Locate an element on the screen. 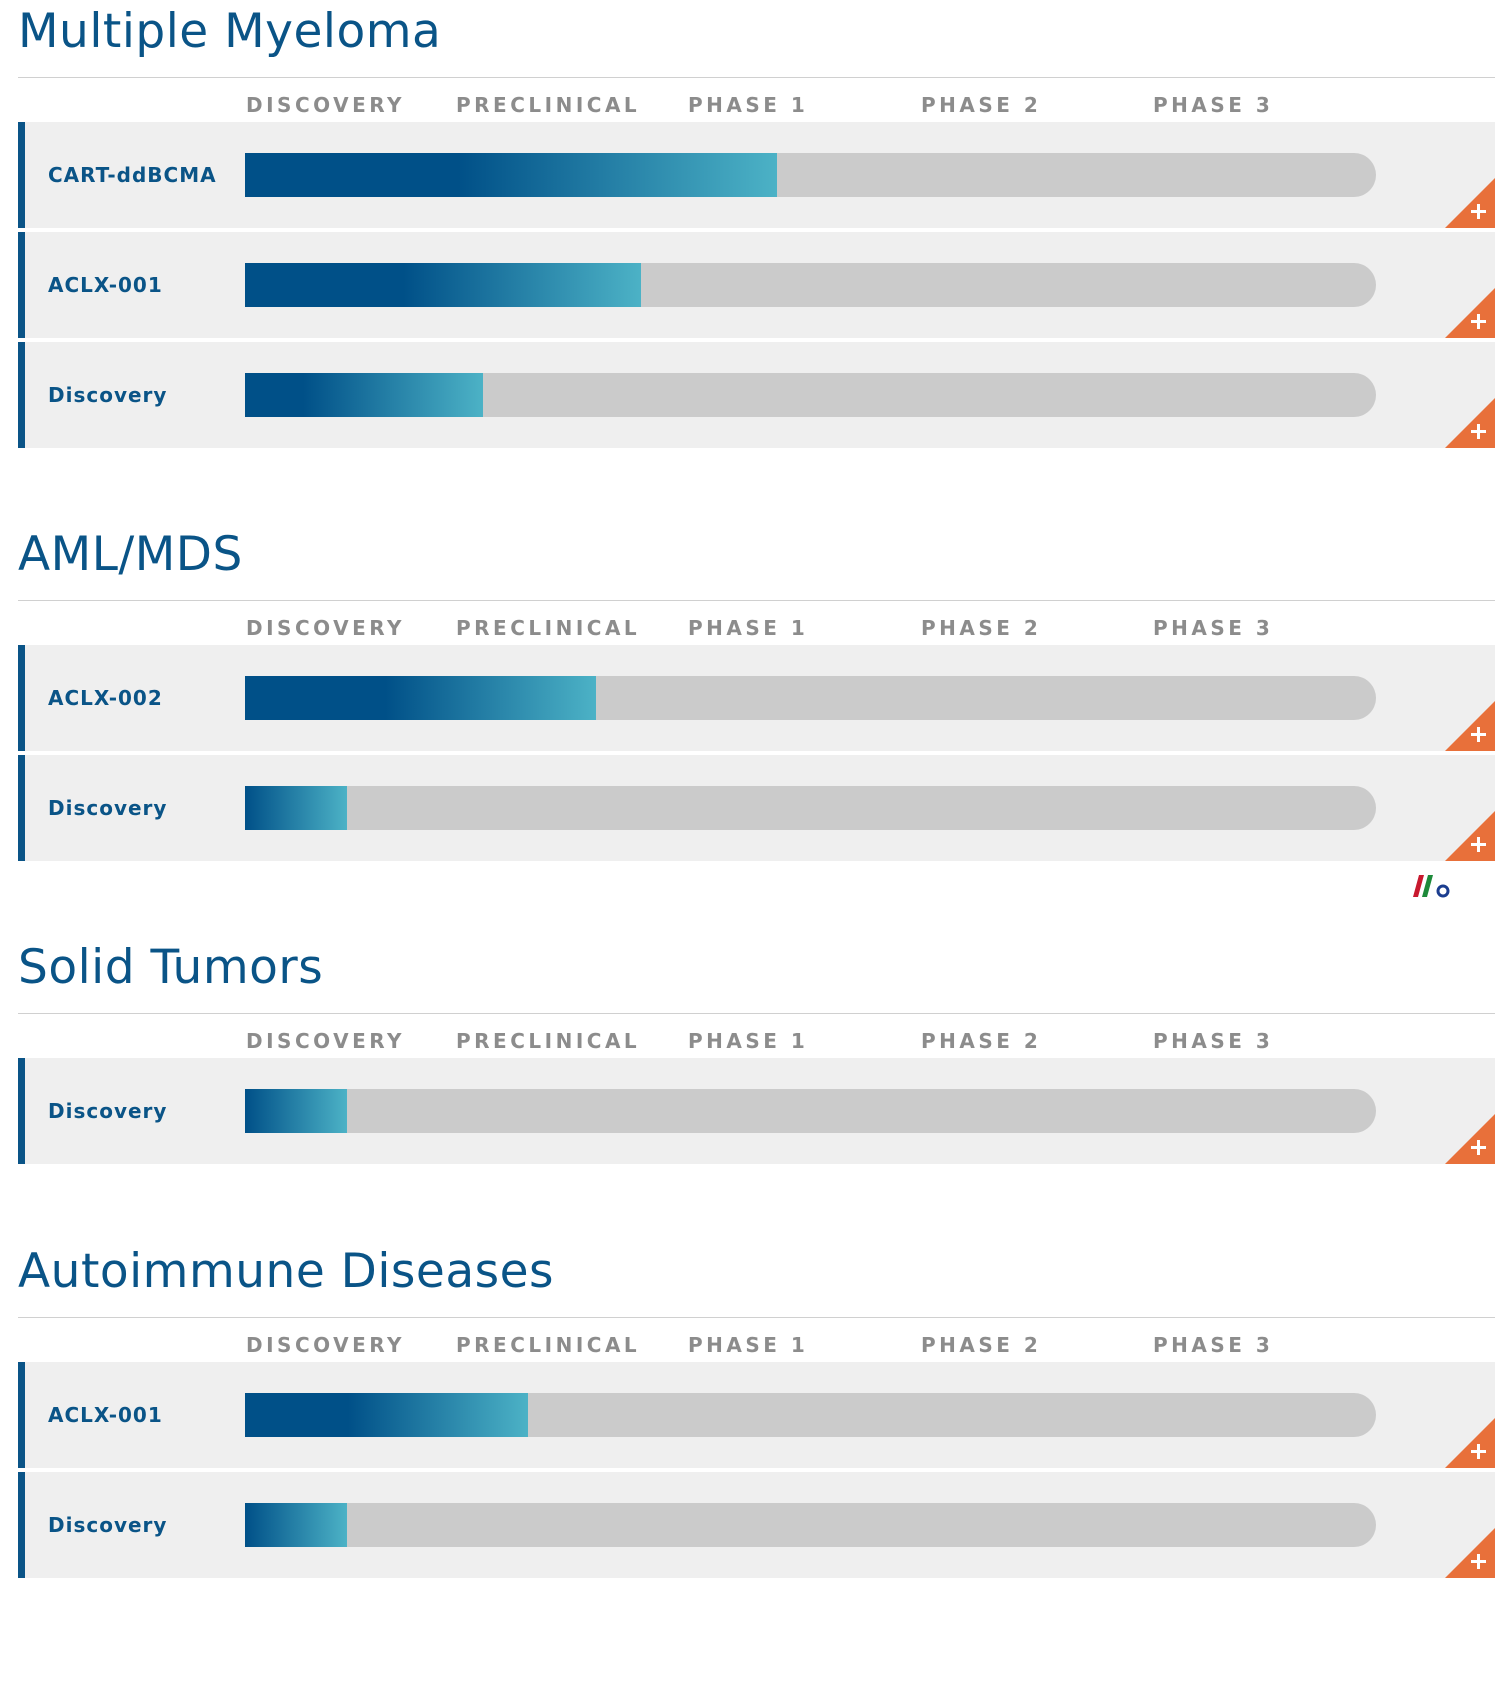  section-title: Autoimmune Diseases is located at coordinates (286, 1271).